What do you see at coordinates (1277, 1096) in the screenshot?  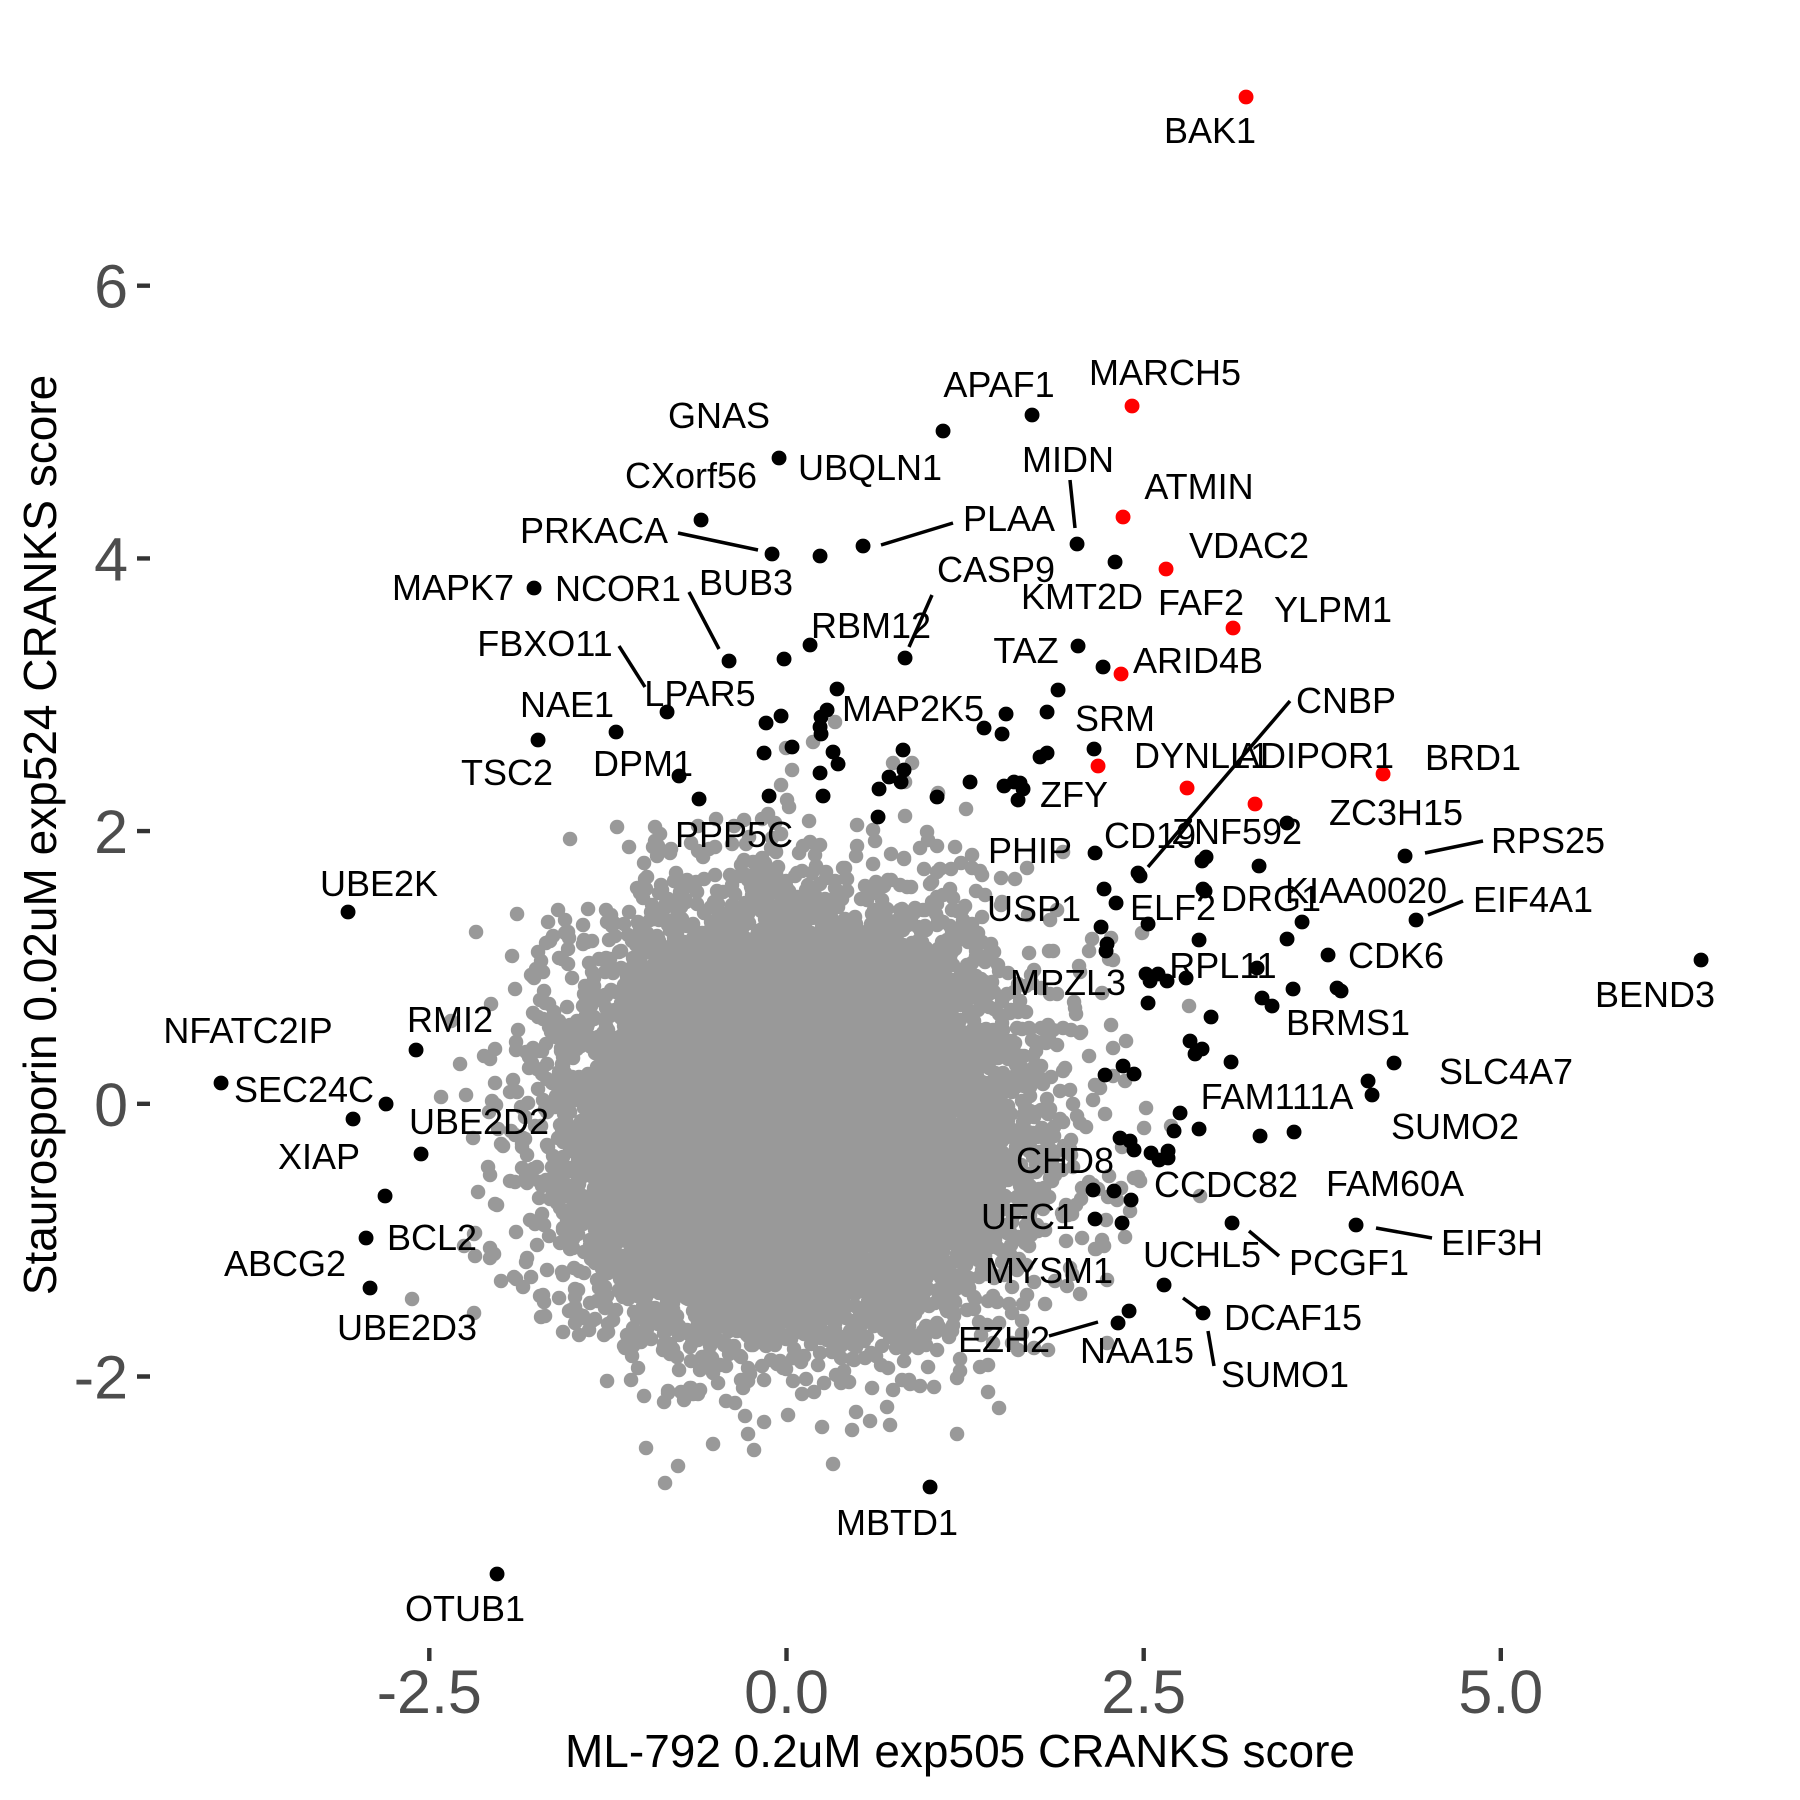 I see `svg-text: FAM111A` at bounding box center [1277, 1096].